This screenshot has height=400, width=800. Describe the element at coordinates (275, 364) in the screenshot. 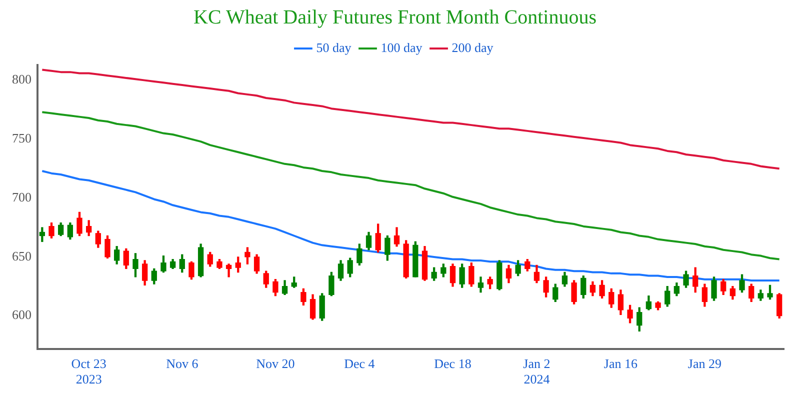

I see `x-tick-label: Nov 20` at that location.